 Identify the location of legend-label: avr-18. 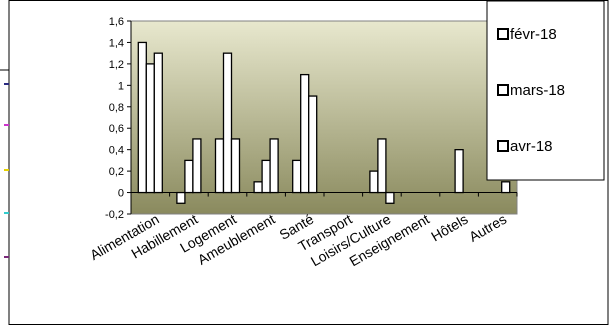
(531, 146).